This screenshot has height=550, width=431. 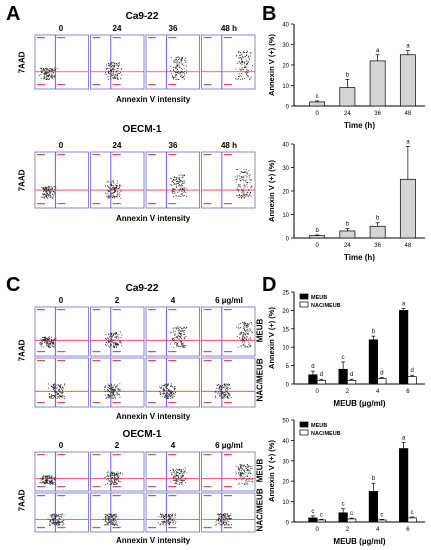 I want to click on y-tick-label: 25, so click(x=285, y=294).